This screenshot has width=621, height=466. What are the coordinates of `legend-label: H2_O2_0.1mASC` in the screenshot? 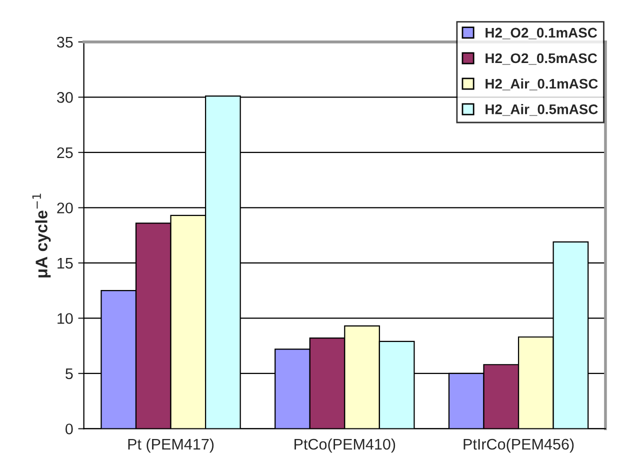 It's located at (542, 34).